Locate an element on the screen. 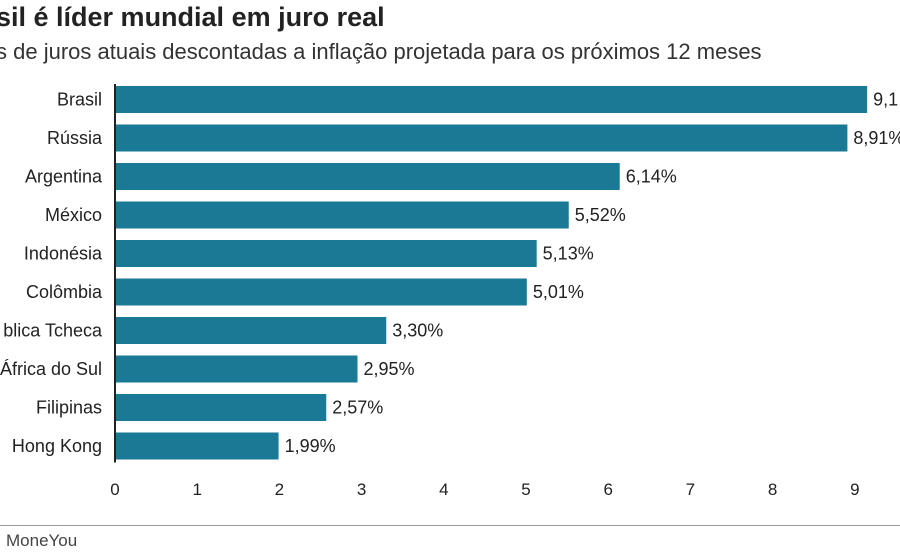 This screenshot has width=900, height=560. data-label: 2,57% is located at coordinates (357, 408).